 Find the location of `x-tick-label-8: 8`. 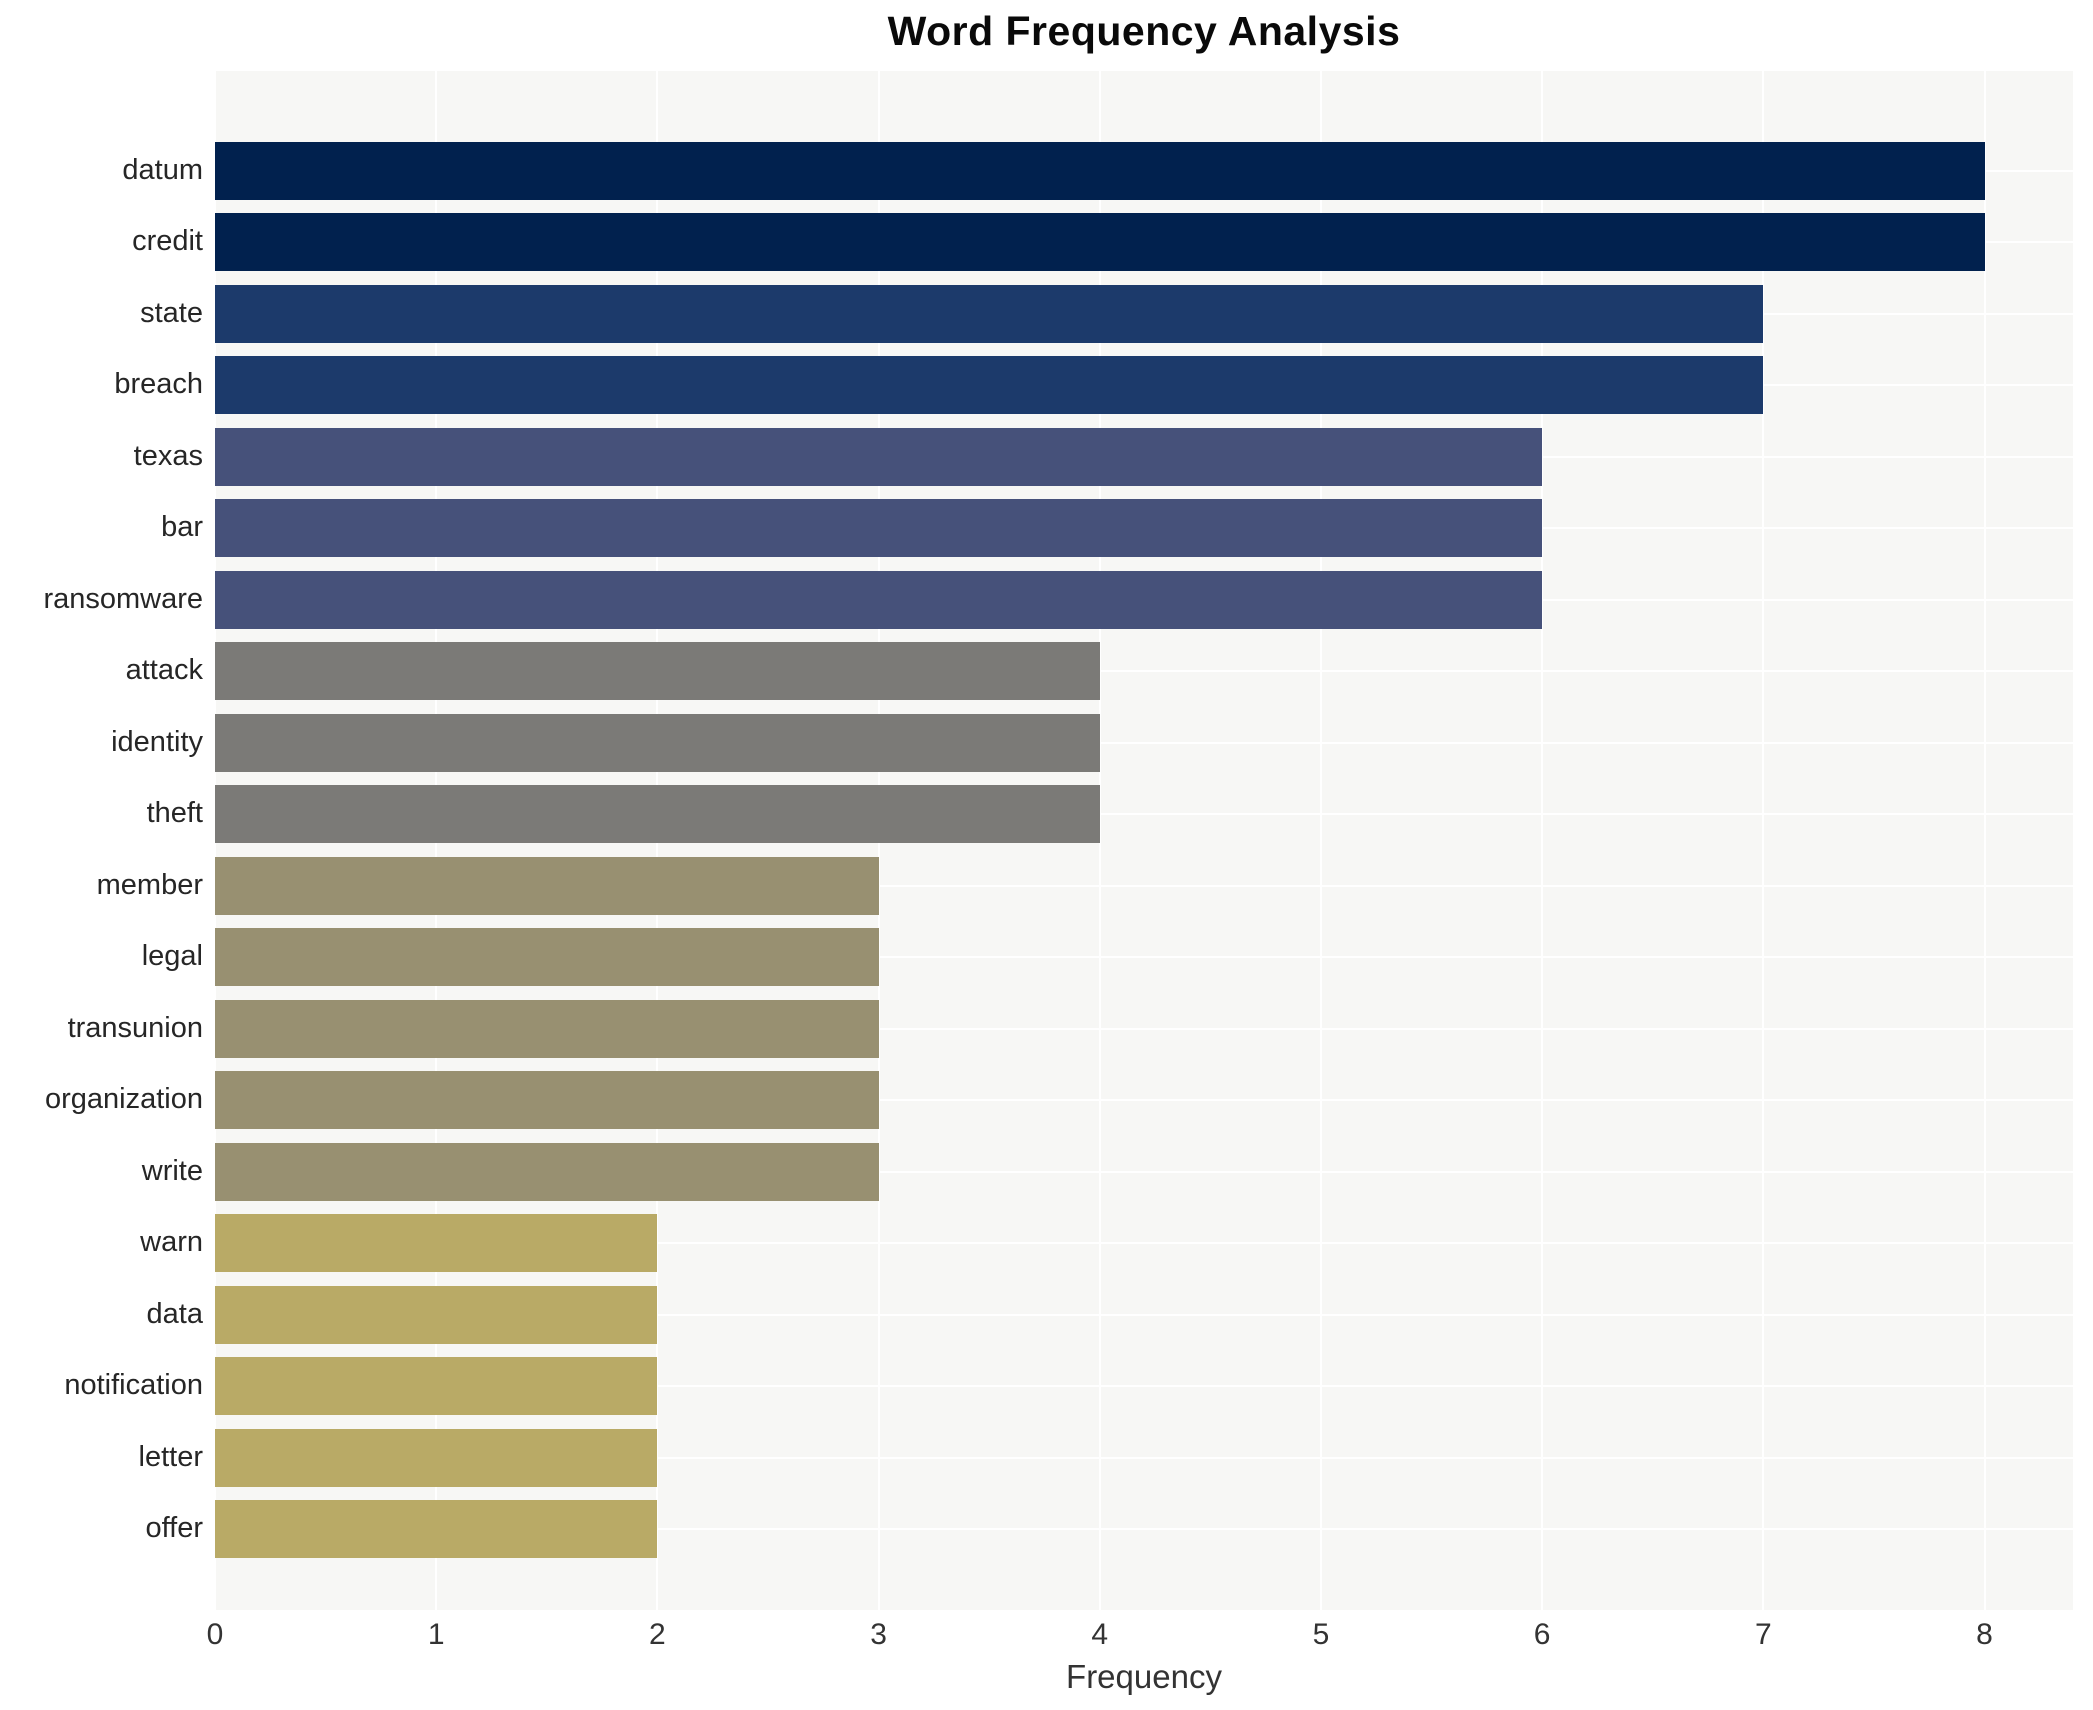

x-tick-label-8: 8 is located at coordinates (1984, 1634).